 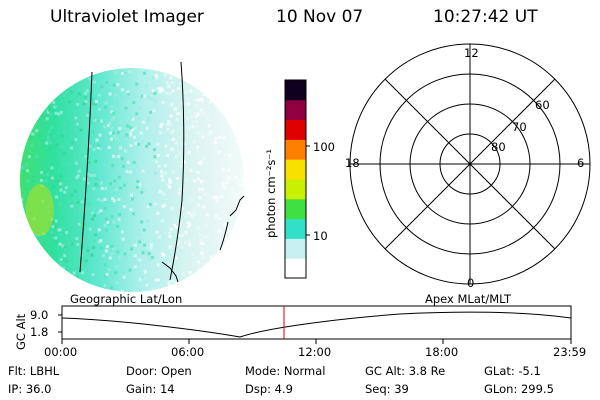 What do you see at coordinates (127, 17) in the screenshot?
I see `instrument-title: Ultraviolet Imager` at bounding box center [127, 17].